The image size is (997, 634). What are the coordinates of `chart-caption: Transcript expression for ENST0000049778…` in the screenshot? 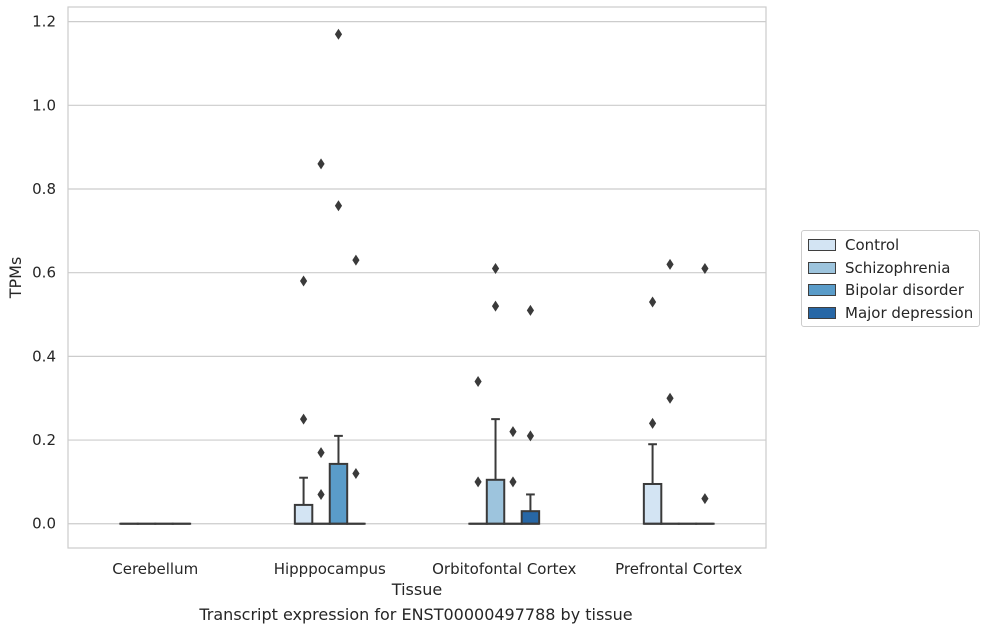 It's located at (416, 614).